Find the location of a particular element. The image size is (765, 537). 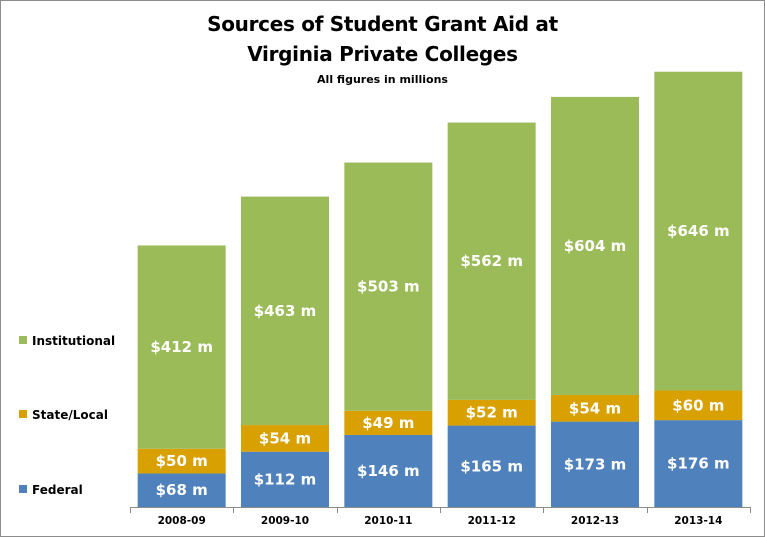

legend-swatch-federal is located at coordinates (23, 489).